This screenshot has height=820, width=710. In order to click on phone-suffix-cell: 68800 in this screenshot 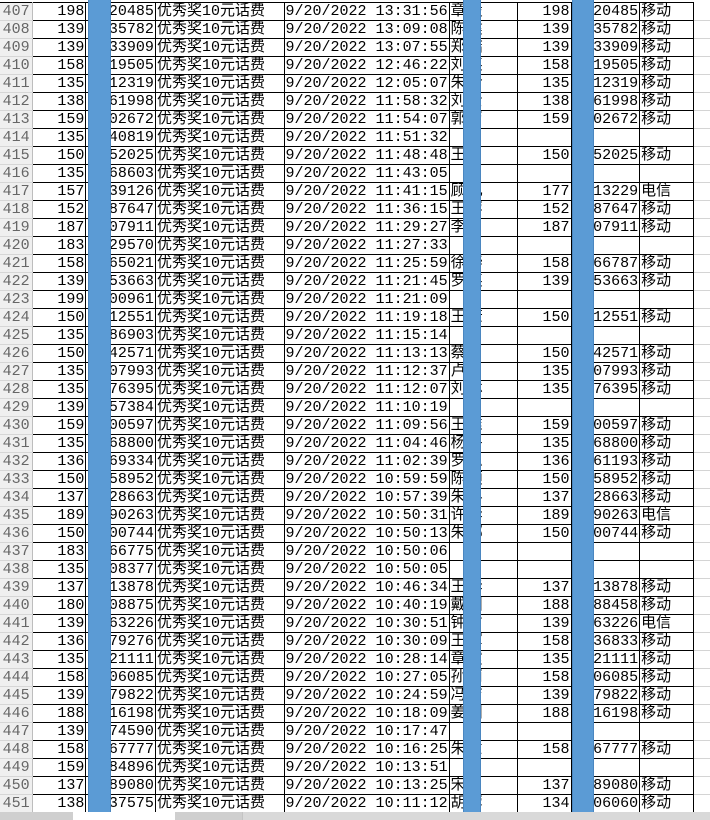, I will do `click(131, 443)`.